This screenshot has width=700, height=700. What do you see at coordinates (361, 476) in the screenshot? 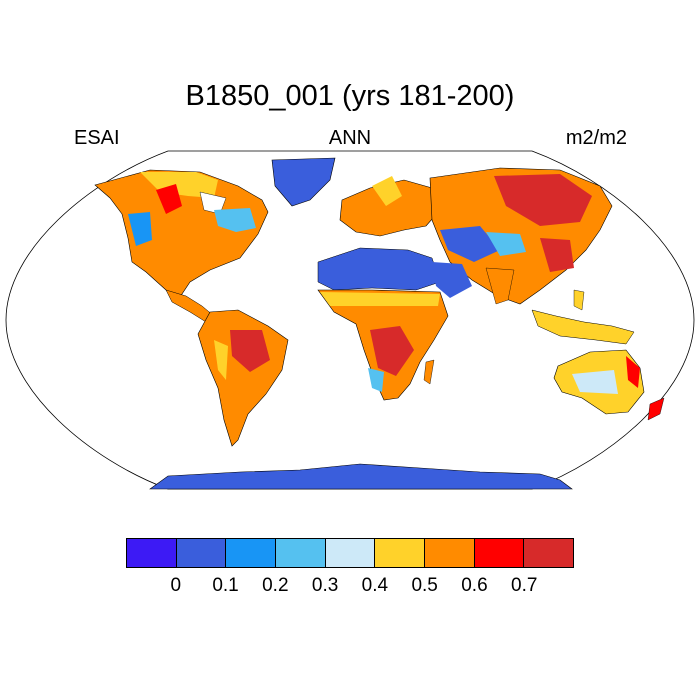
I see `antarctica` at bounding box center [361, 476].